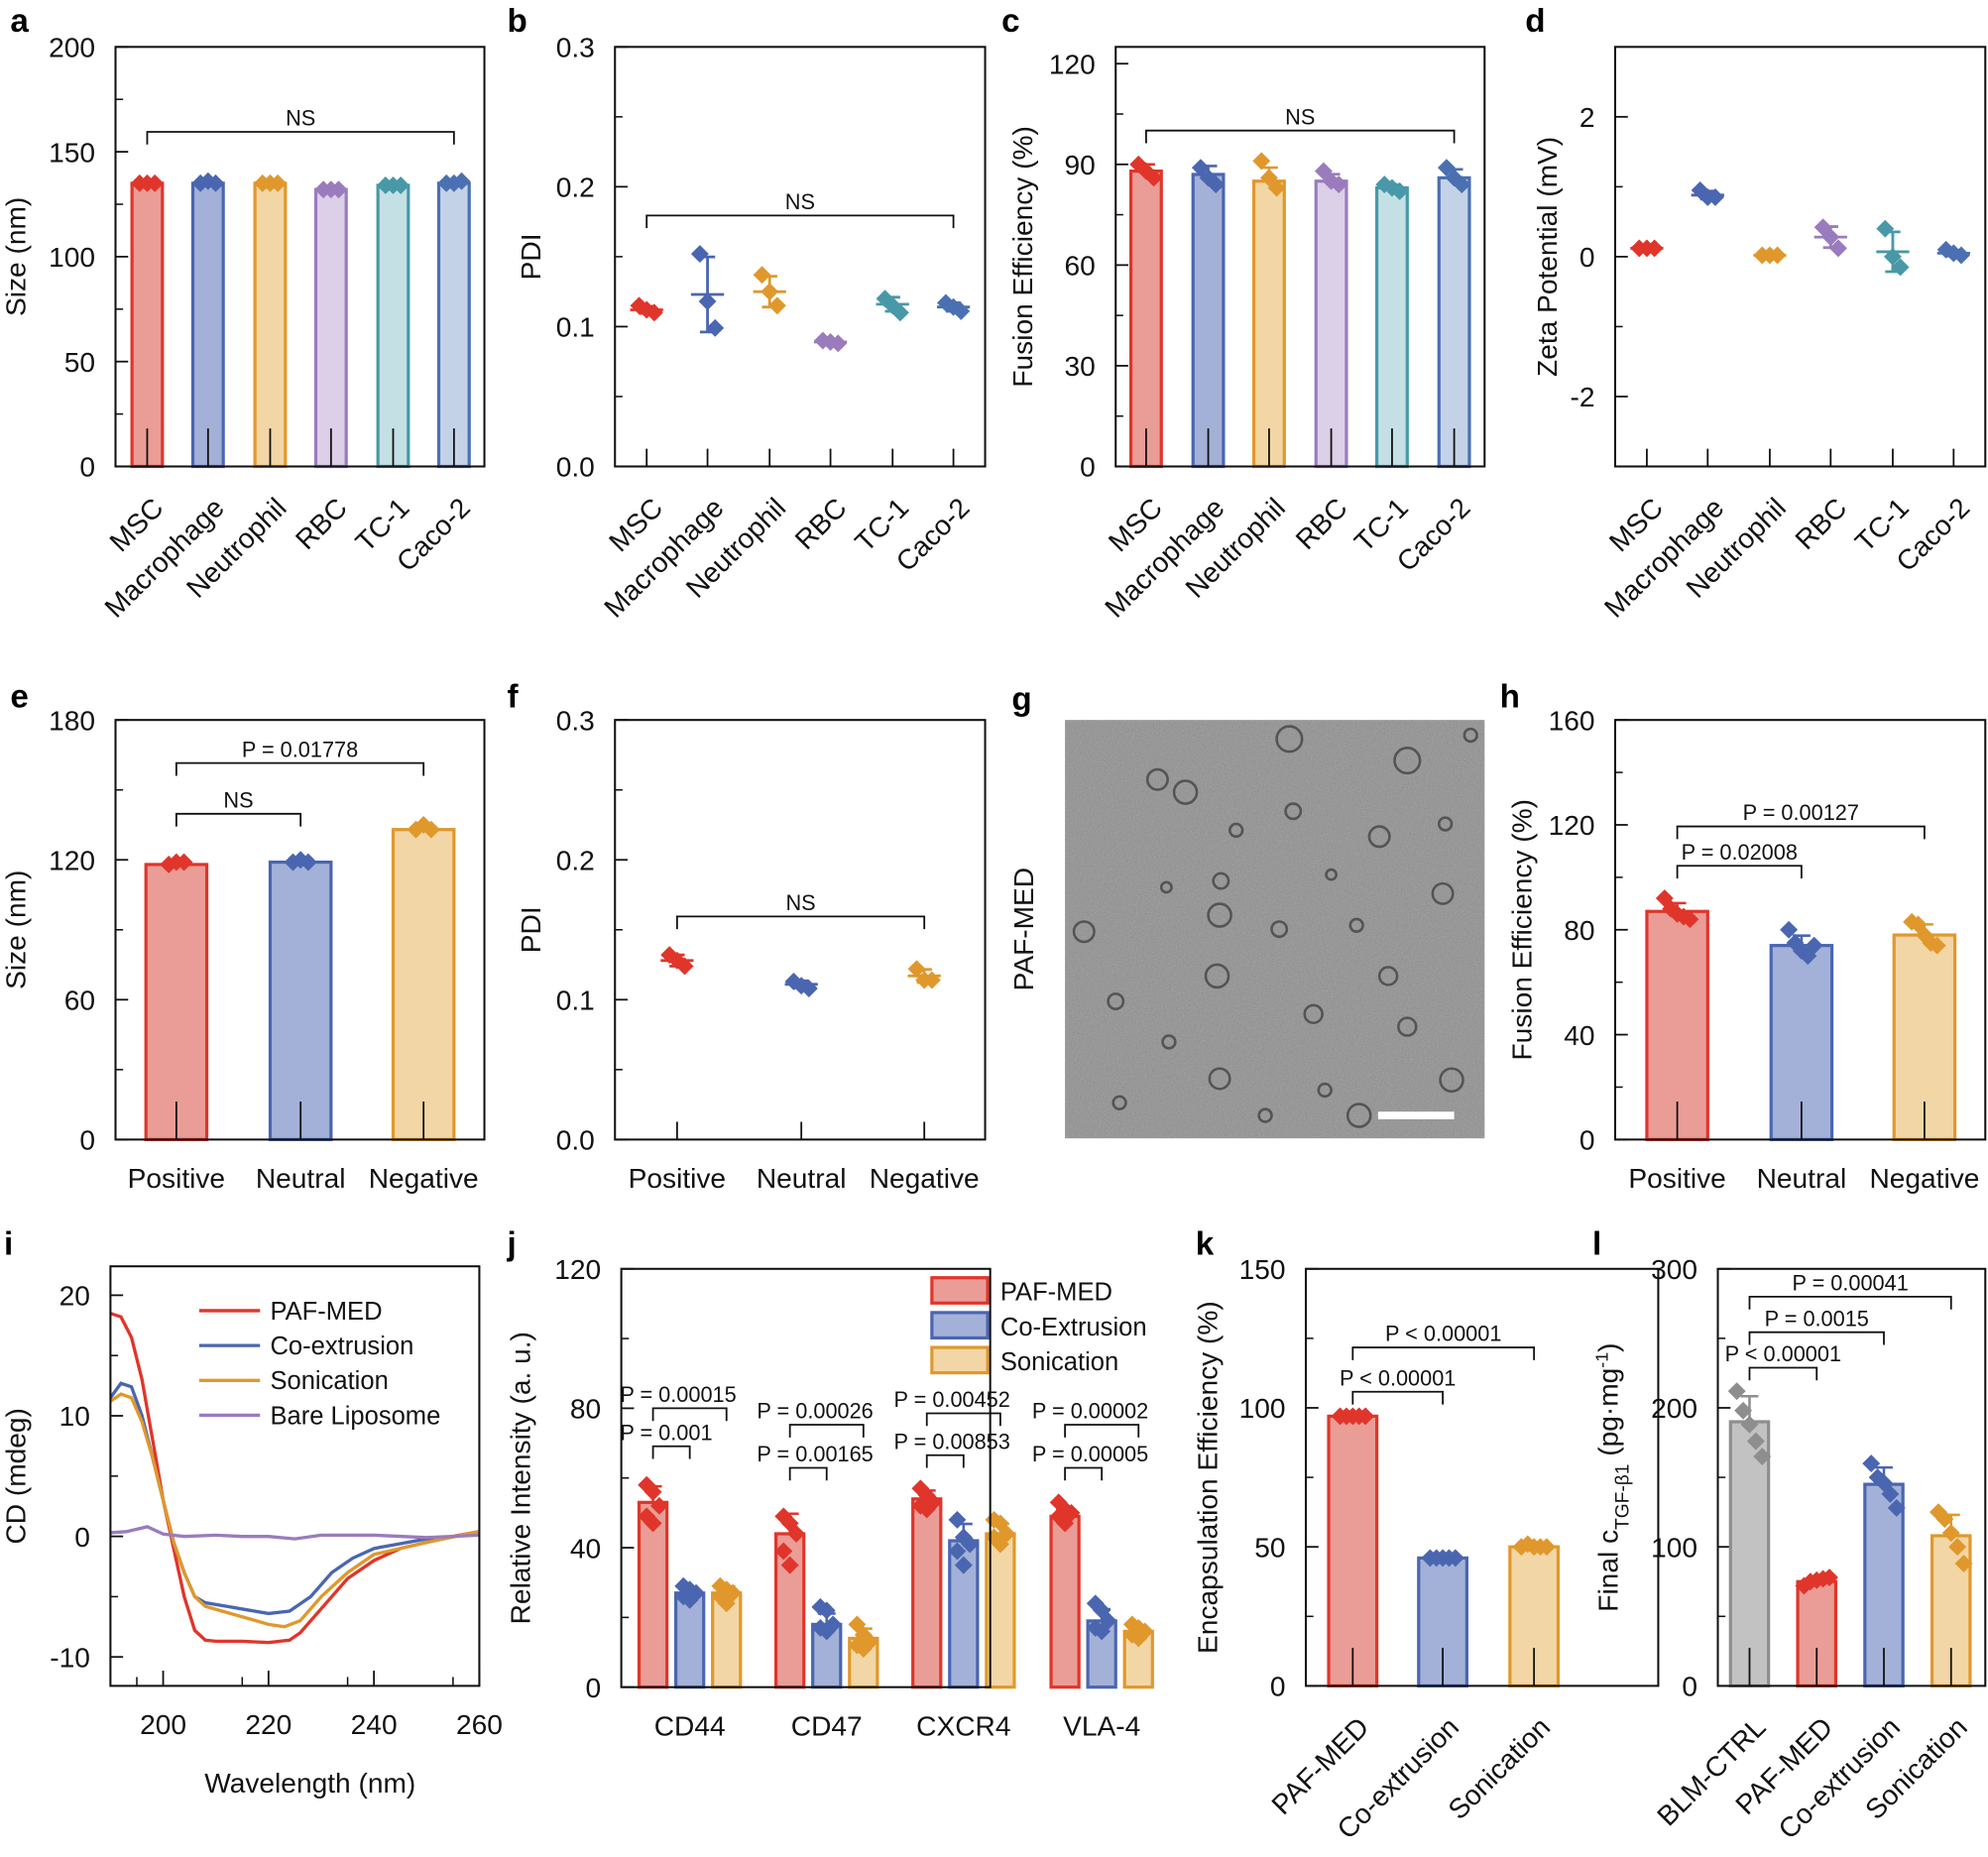 The image size is (1988, 1857). Describe the element at coordinates (424, 1178) in the screenshot. I see `x-tick-label: Negative` at that location.